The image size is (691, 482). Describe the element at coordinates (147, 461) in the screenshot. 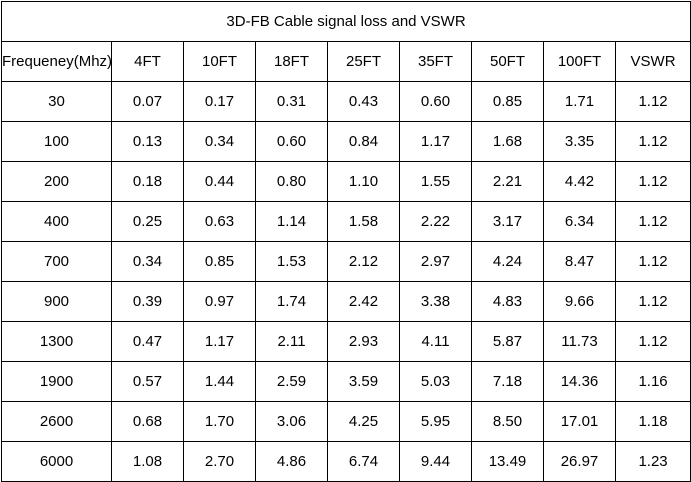

I see `cell-4ft: 1.08` at that location.